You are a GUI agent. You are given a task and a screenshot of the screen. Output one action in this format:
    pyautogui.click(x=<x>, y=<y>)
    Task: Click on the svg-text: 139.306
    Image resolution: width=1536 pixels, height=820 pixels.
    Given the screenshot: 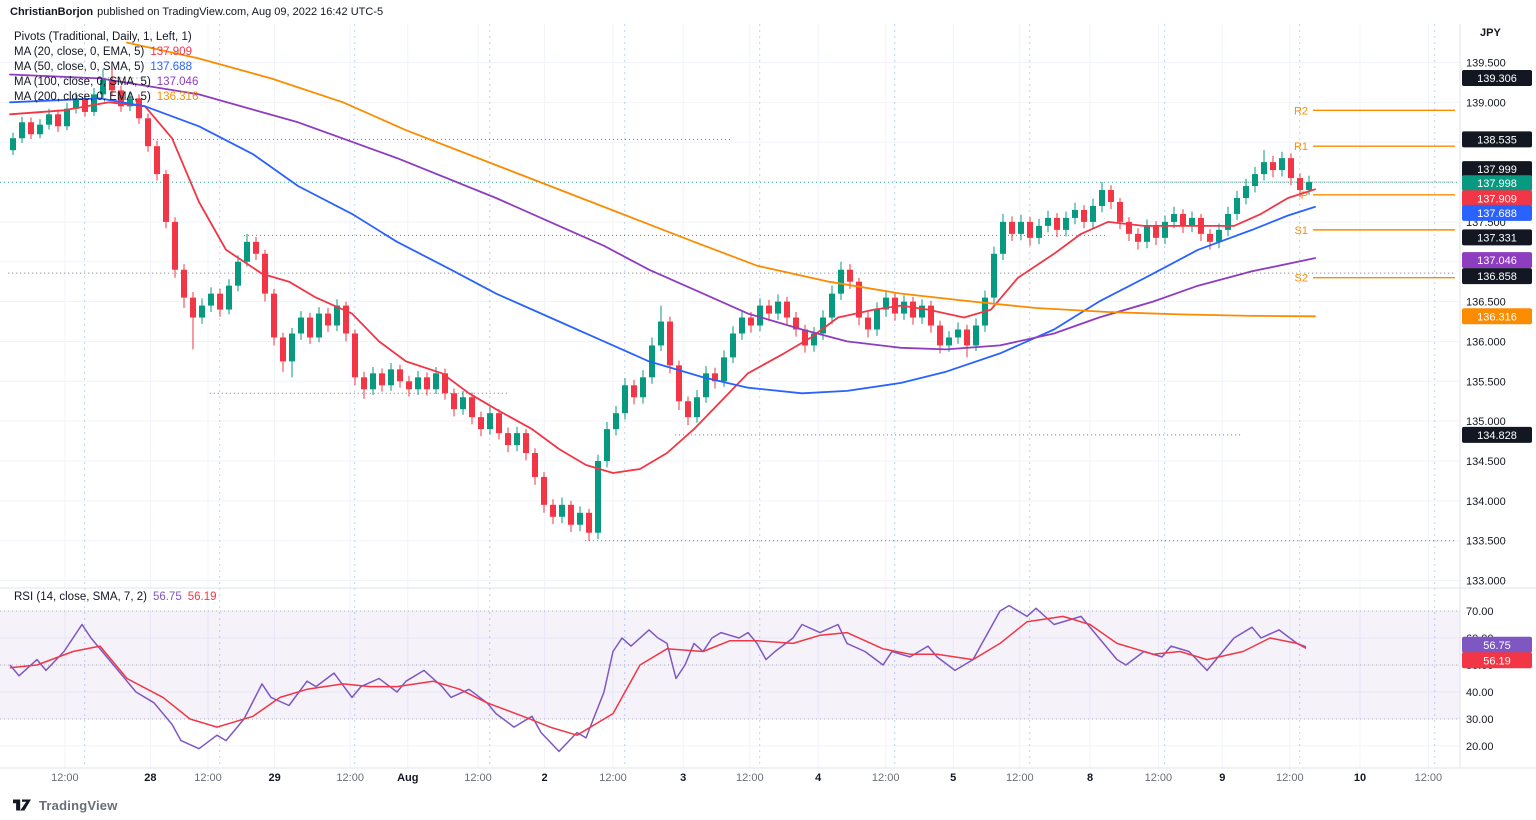 What is the action you would take?
    pyautogui.click(x=1497, y=79)
    